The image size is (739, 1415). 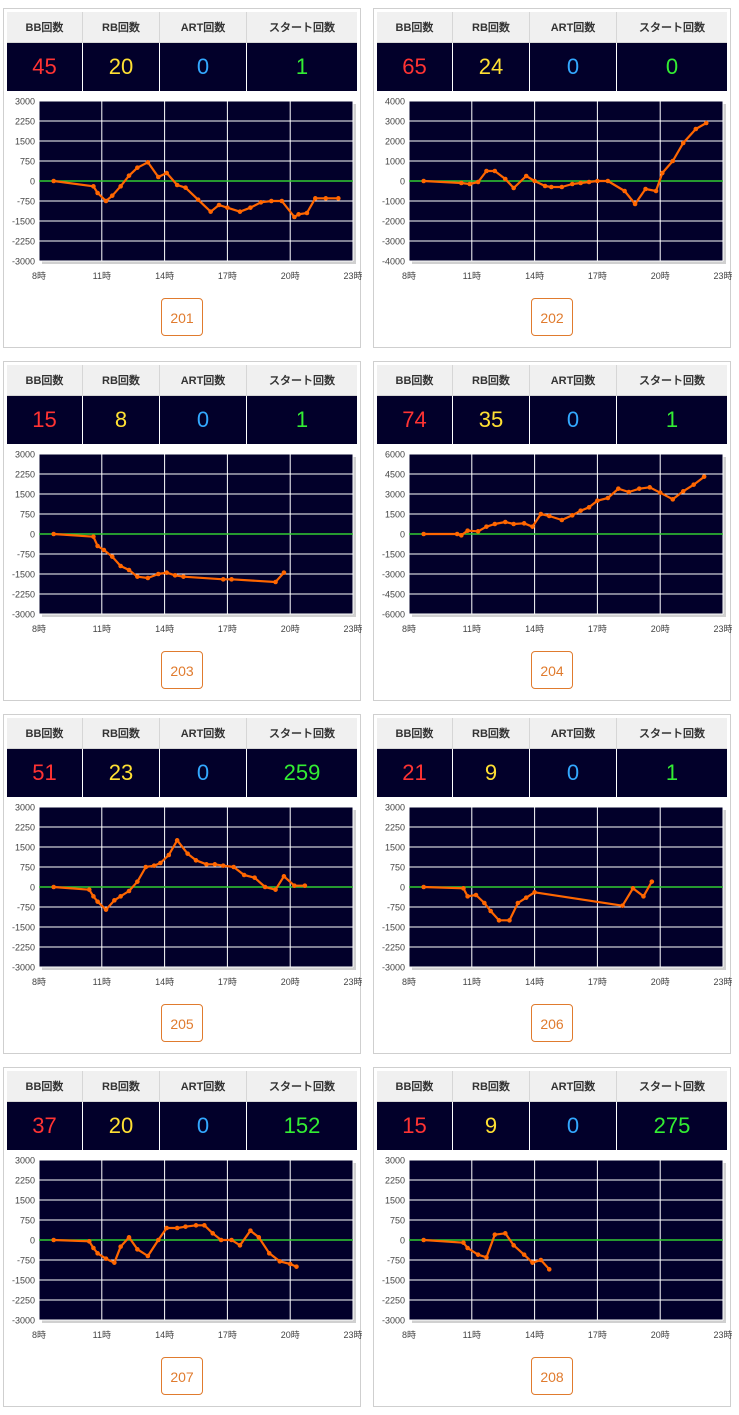 I want to click on rb-count-value: 35, so click(x=491, y=419).